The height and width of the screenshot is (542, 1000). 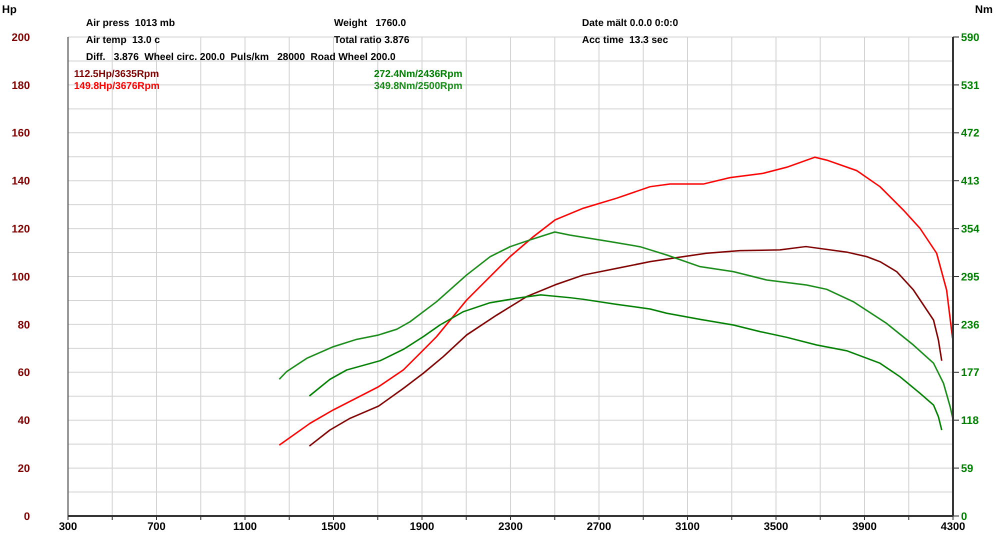 What do you see at coordinates (68, 526) in the screenshot?
I see `x-tick-label: 300` at bounding box center [68, 526].